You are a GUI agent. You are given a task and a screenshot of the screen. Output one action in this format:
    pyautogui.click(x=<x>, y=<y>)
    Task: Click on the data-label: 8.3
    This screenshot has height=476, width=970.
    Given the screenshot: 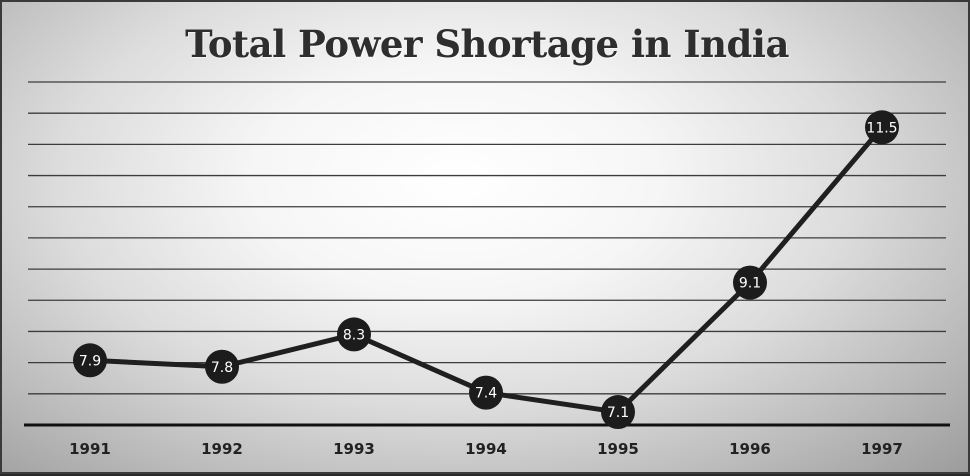 What is the action you would take?
    pyautogui.click(x=354, y=335)
    